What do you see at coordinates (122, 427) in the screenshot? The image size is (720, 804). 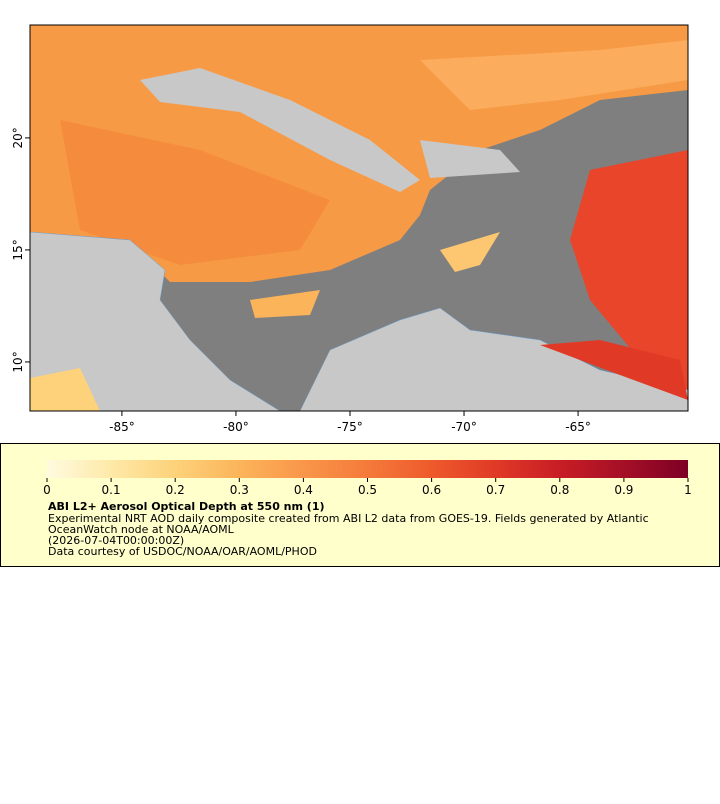 I see `x-tick-label: -85°` at bounding box center [122, 427].